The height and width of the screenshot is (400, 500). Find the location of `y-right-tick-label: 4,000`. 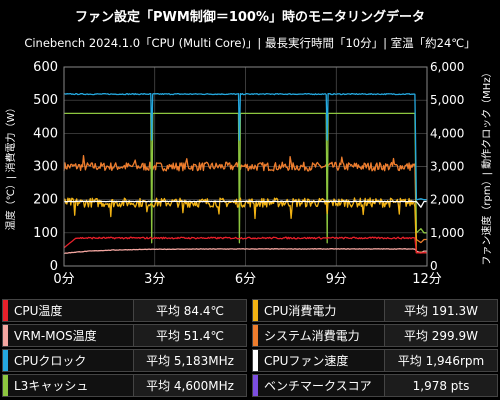

y-right-tick-label: 4,000 is located at coordinates (447, 133).